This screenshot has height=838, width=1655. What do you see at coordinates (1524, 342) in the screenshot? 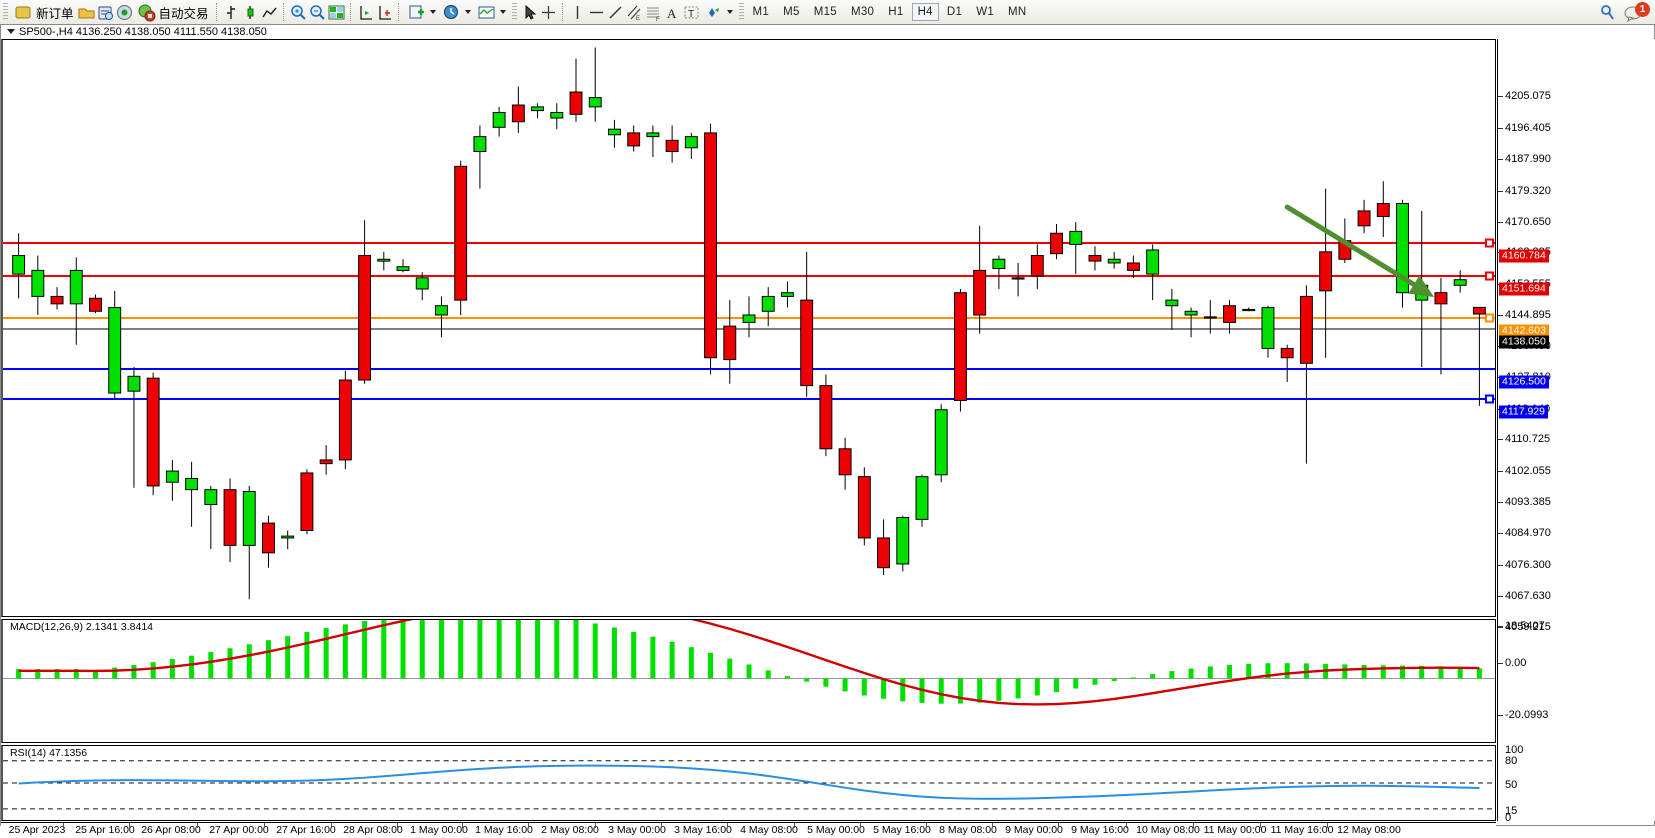
I see `price-tag-last-price: 4138.050` at bounding box center [1524, 342].